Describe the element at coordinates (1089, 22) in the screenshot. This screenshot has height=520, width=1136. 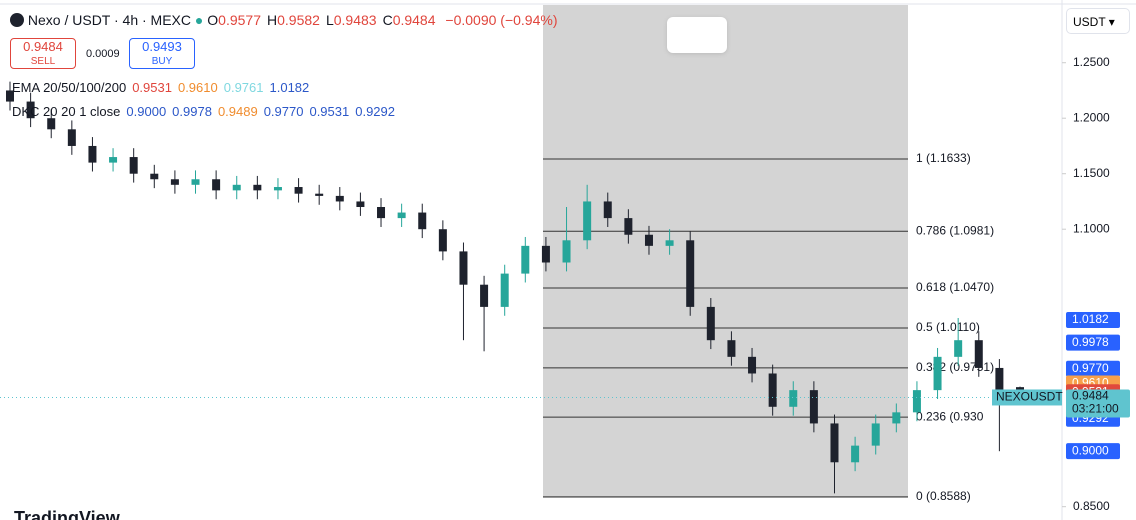
I see `currency: USDT` at that location.